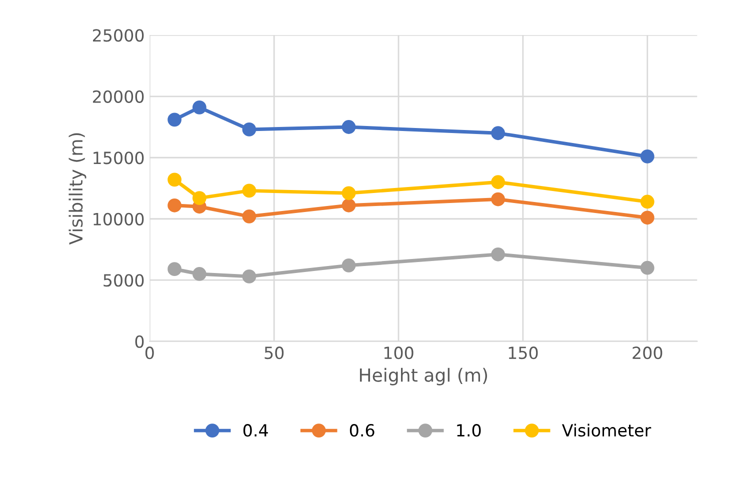  Describe the element at coordinates (424, 377) in the screenshot. I see `x-axis-title: Height agl (m)` at that location.